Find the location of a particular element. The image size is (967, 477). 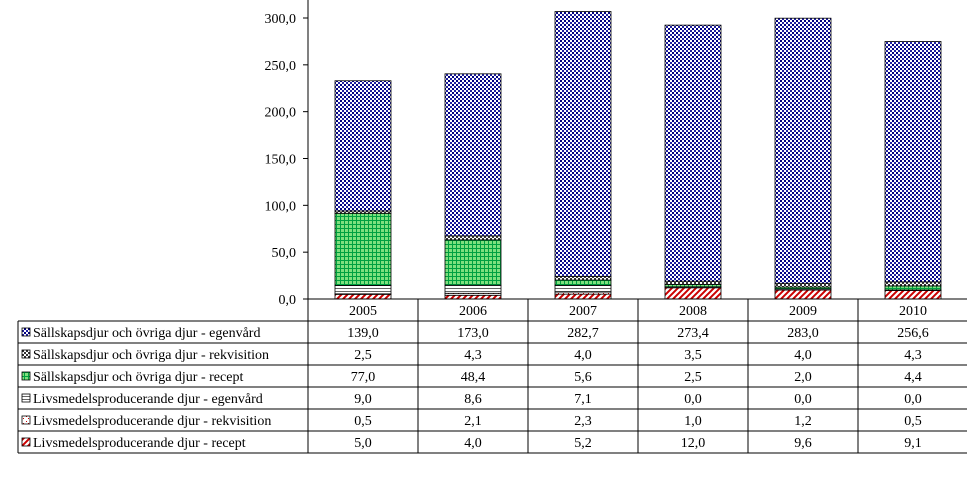

y-tick-label: 300,0 is located at coordinates (281, 19).